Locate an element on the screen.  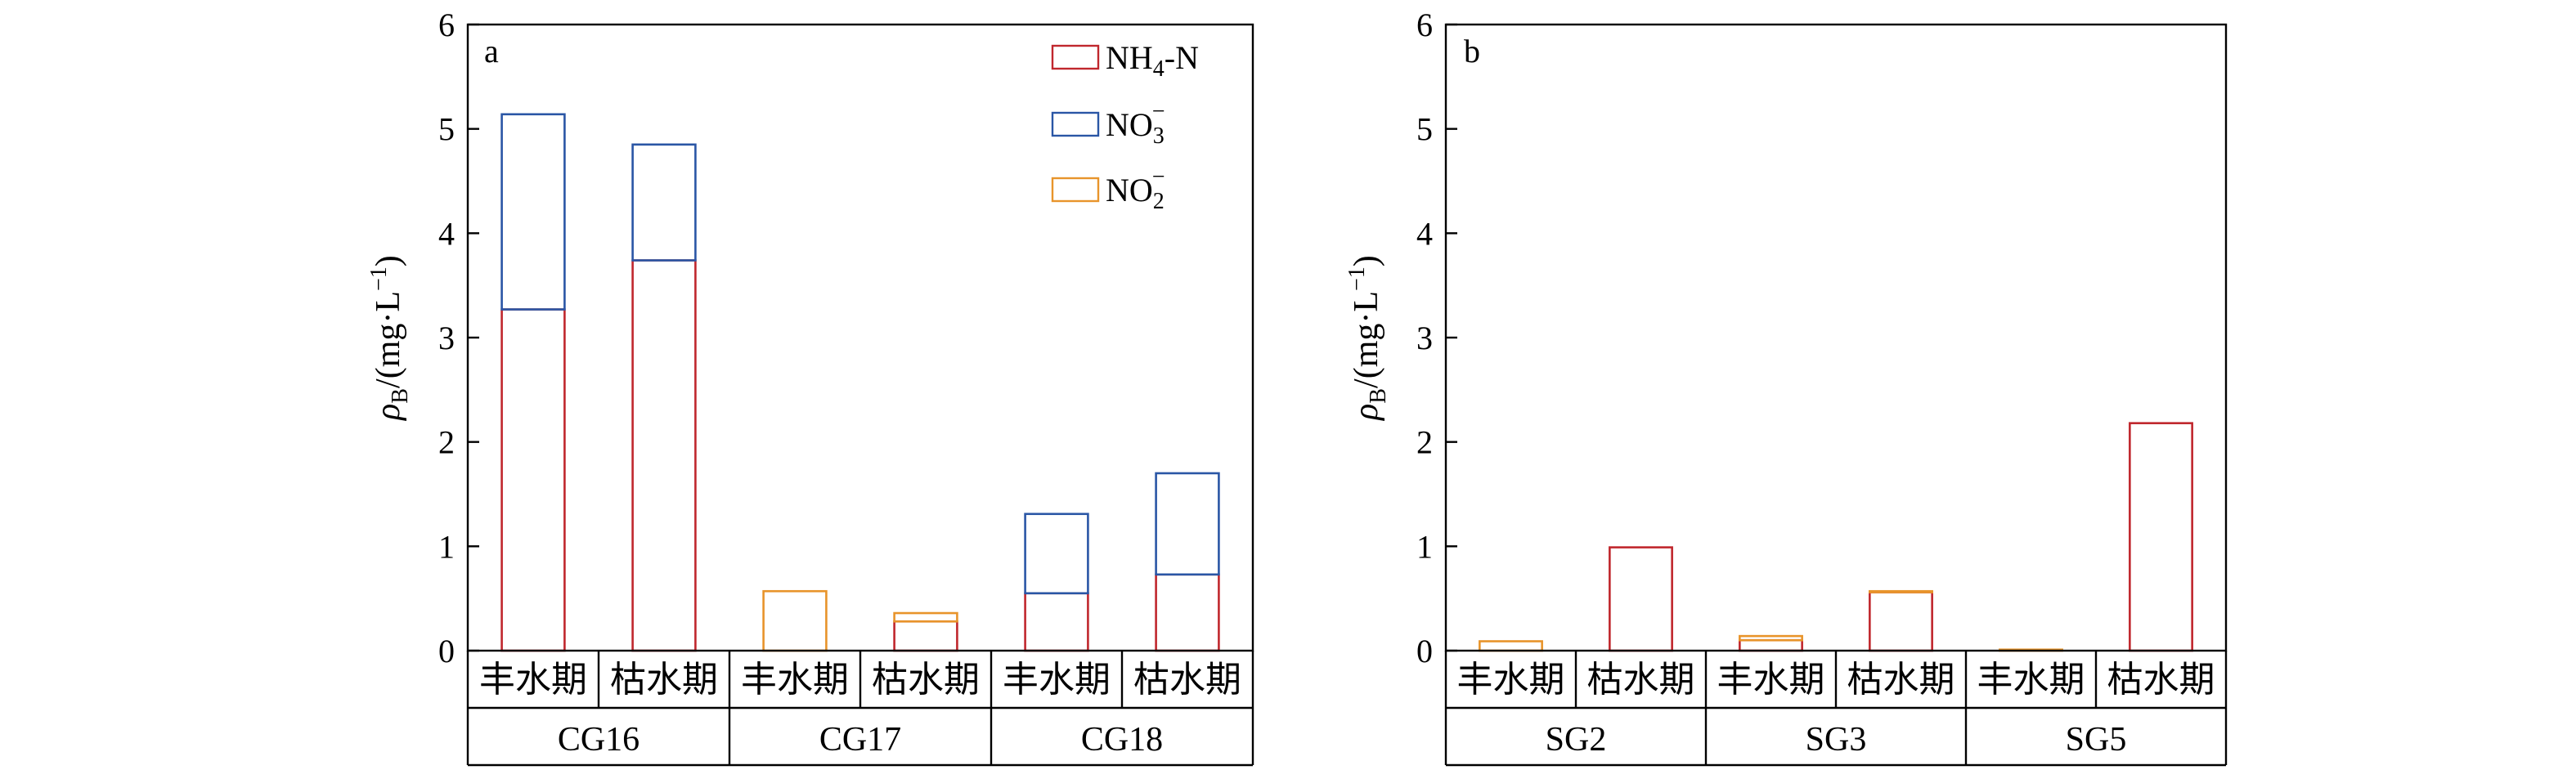
legend-swatch-nh4 is located at coordinates (1075, 57).